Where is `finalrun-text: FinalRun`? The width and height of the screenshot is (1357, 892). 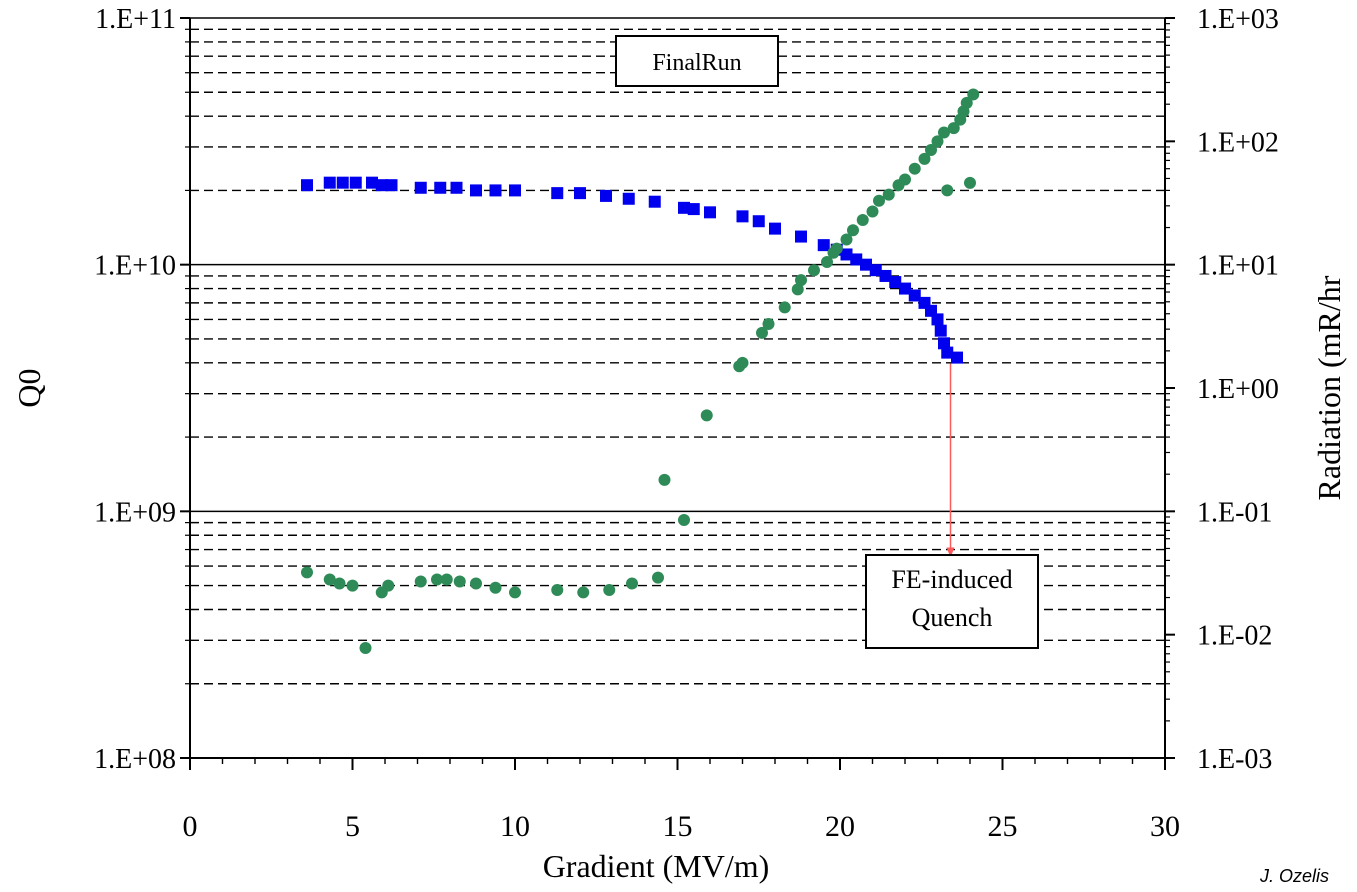
finalrun-text: FinalRun is located at coordinates (696, 63).